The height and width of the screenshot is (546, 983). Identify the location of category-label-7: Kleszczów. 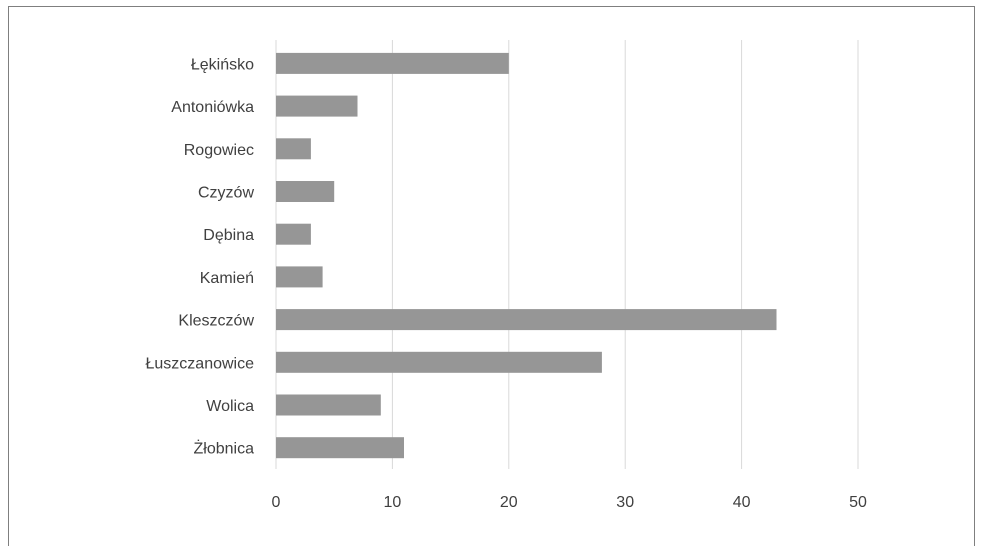
(216, 321).